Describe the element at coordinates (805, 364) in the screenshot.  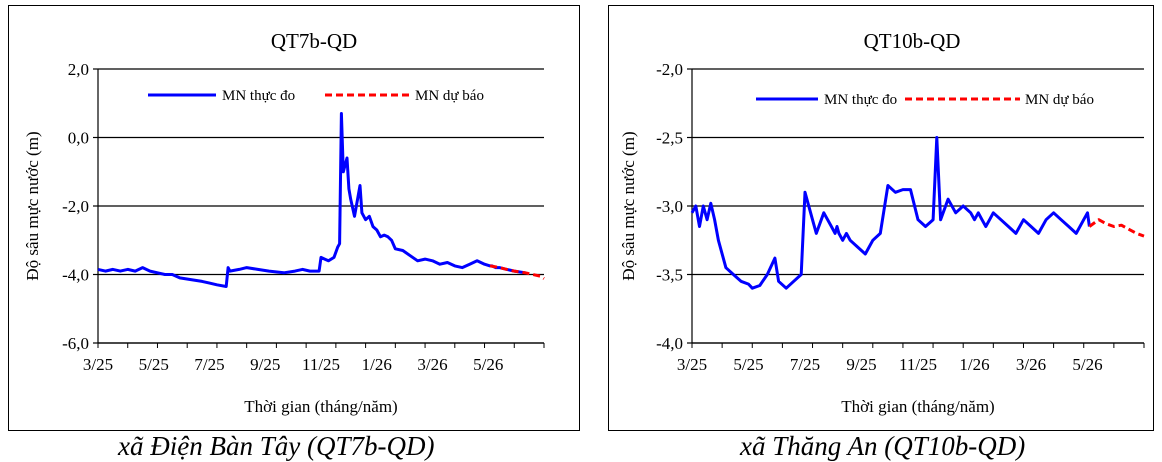
I see `x-tick-label-qt10b: 7/25` at that location.